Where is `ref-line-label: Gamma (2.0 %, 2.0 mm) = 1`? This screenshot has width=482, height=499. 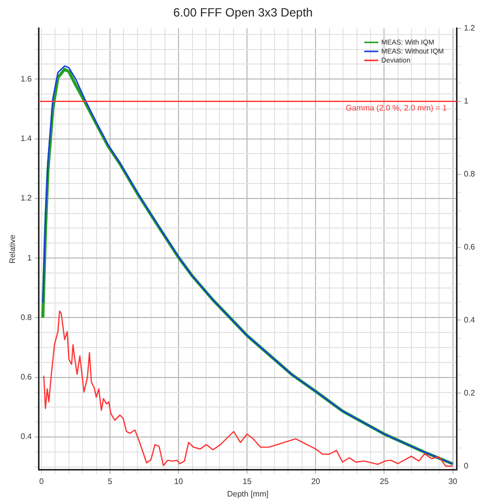
ref-line-label: Gamma (2.0 %, 2.0 mm) = 1 is located at coordinates (397, 108).